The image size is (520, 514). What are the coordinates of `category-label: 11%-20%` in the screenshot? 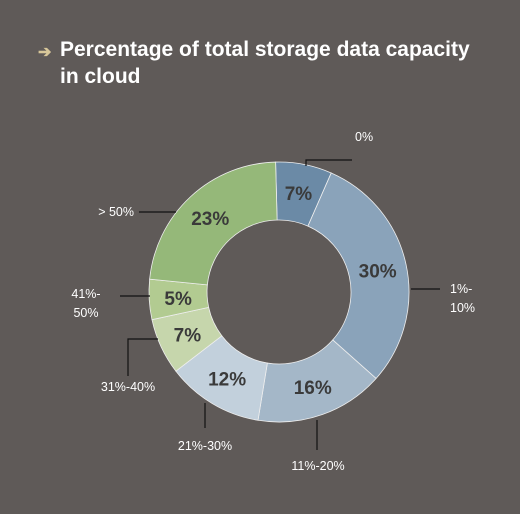 It's located at (317, 466).